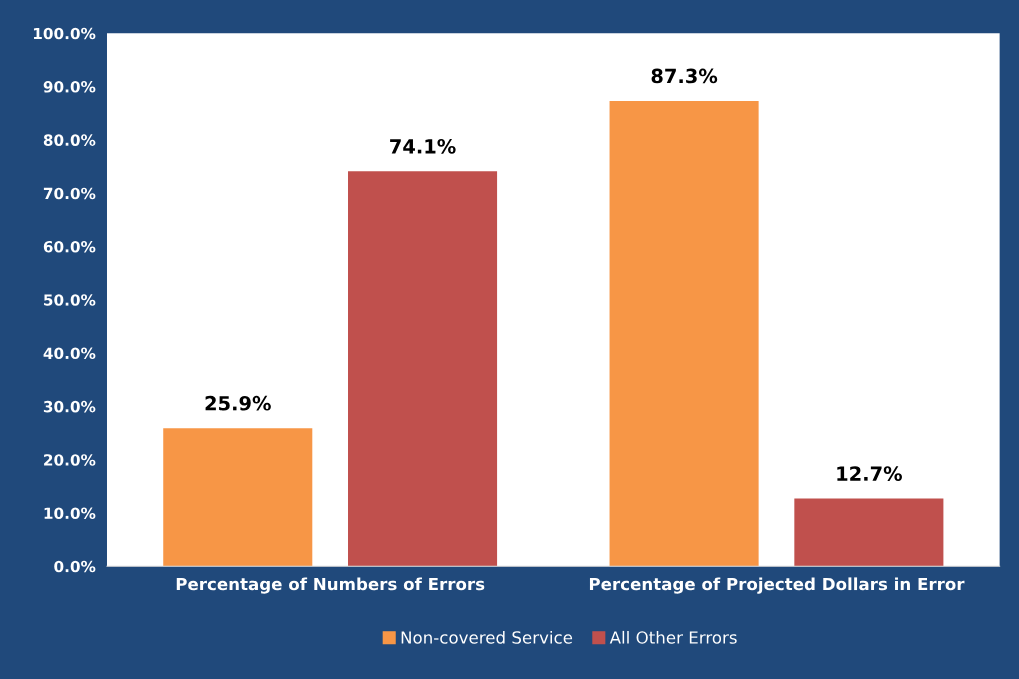  What do you see at coordinates (330, 585) in the screenshot?
I see `x-tick-label: Percentage of Numbers of Errors` at bounding box center [330, 585].